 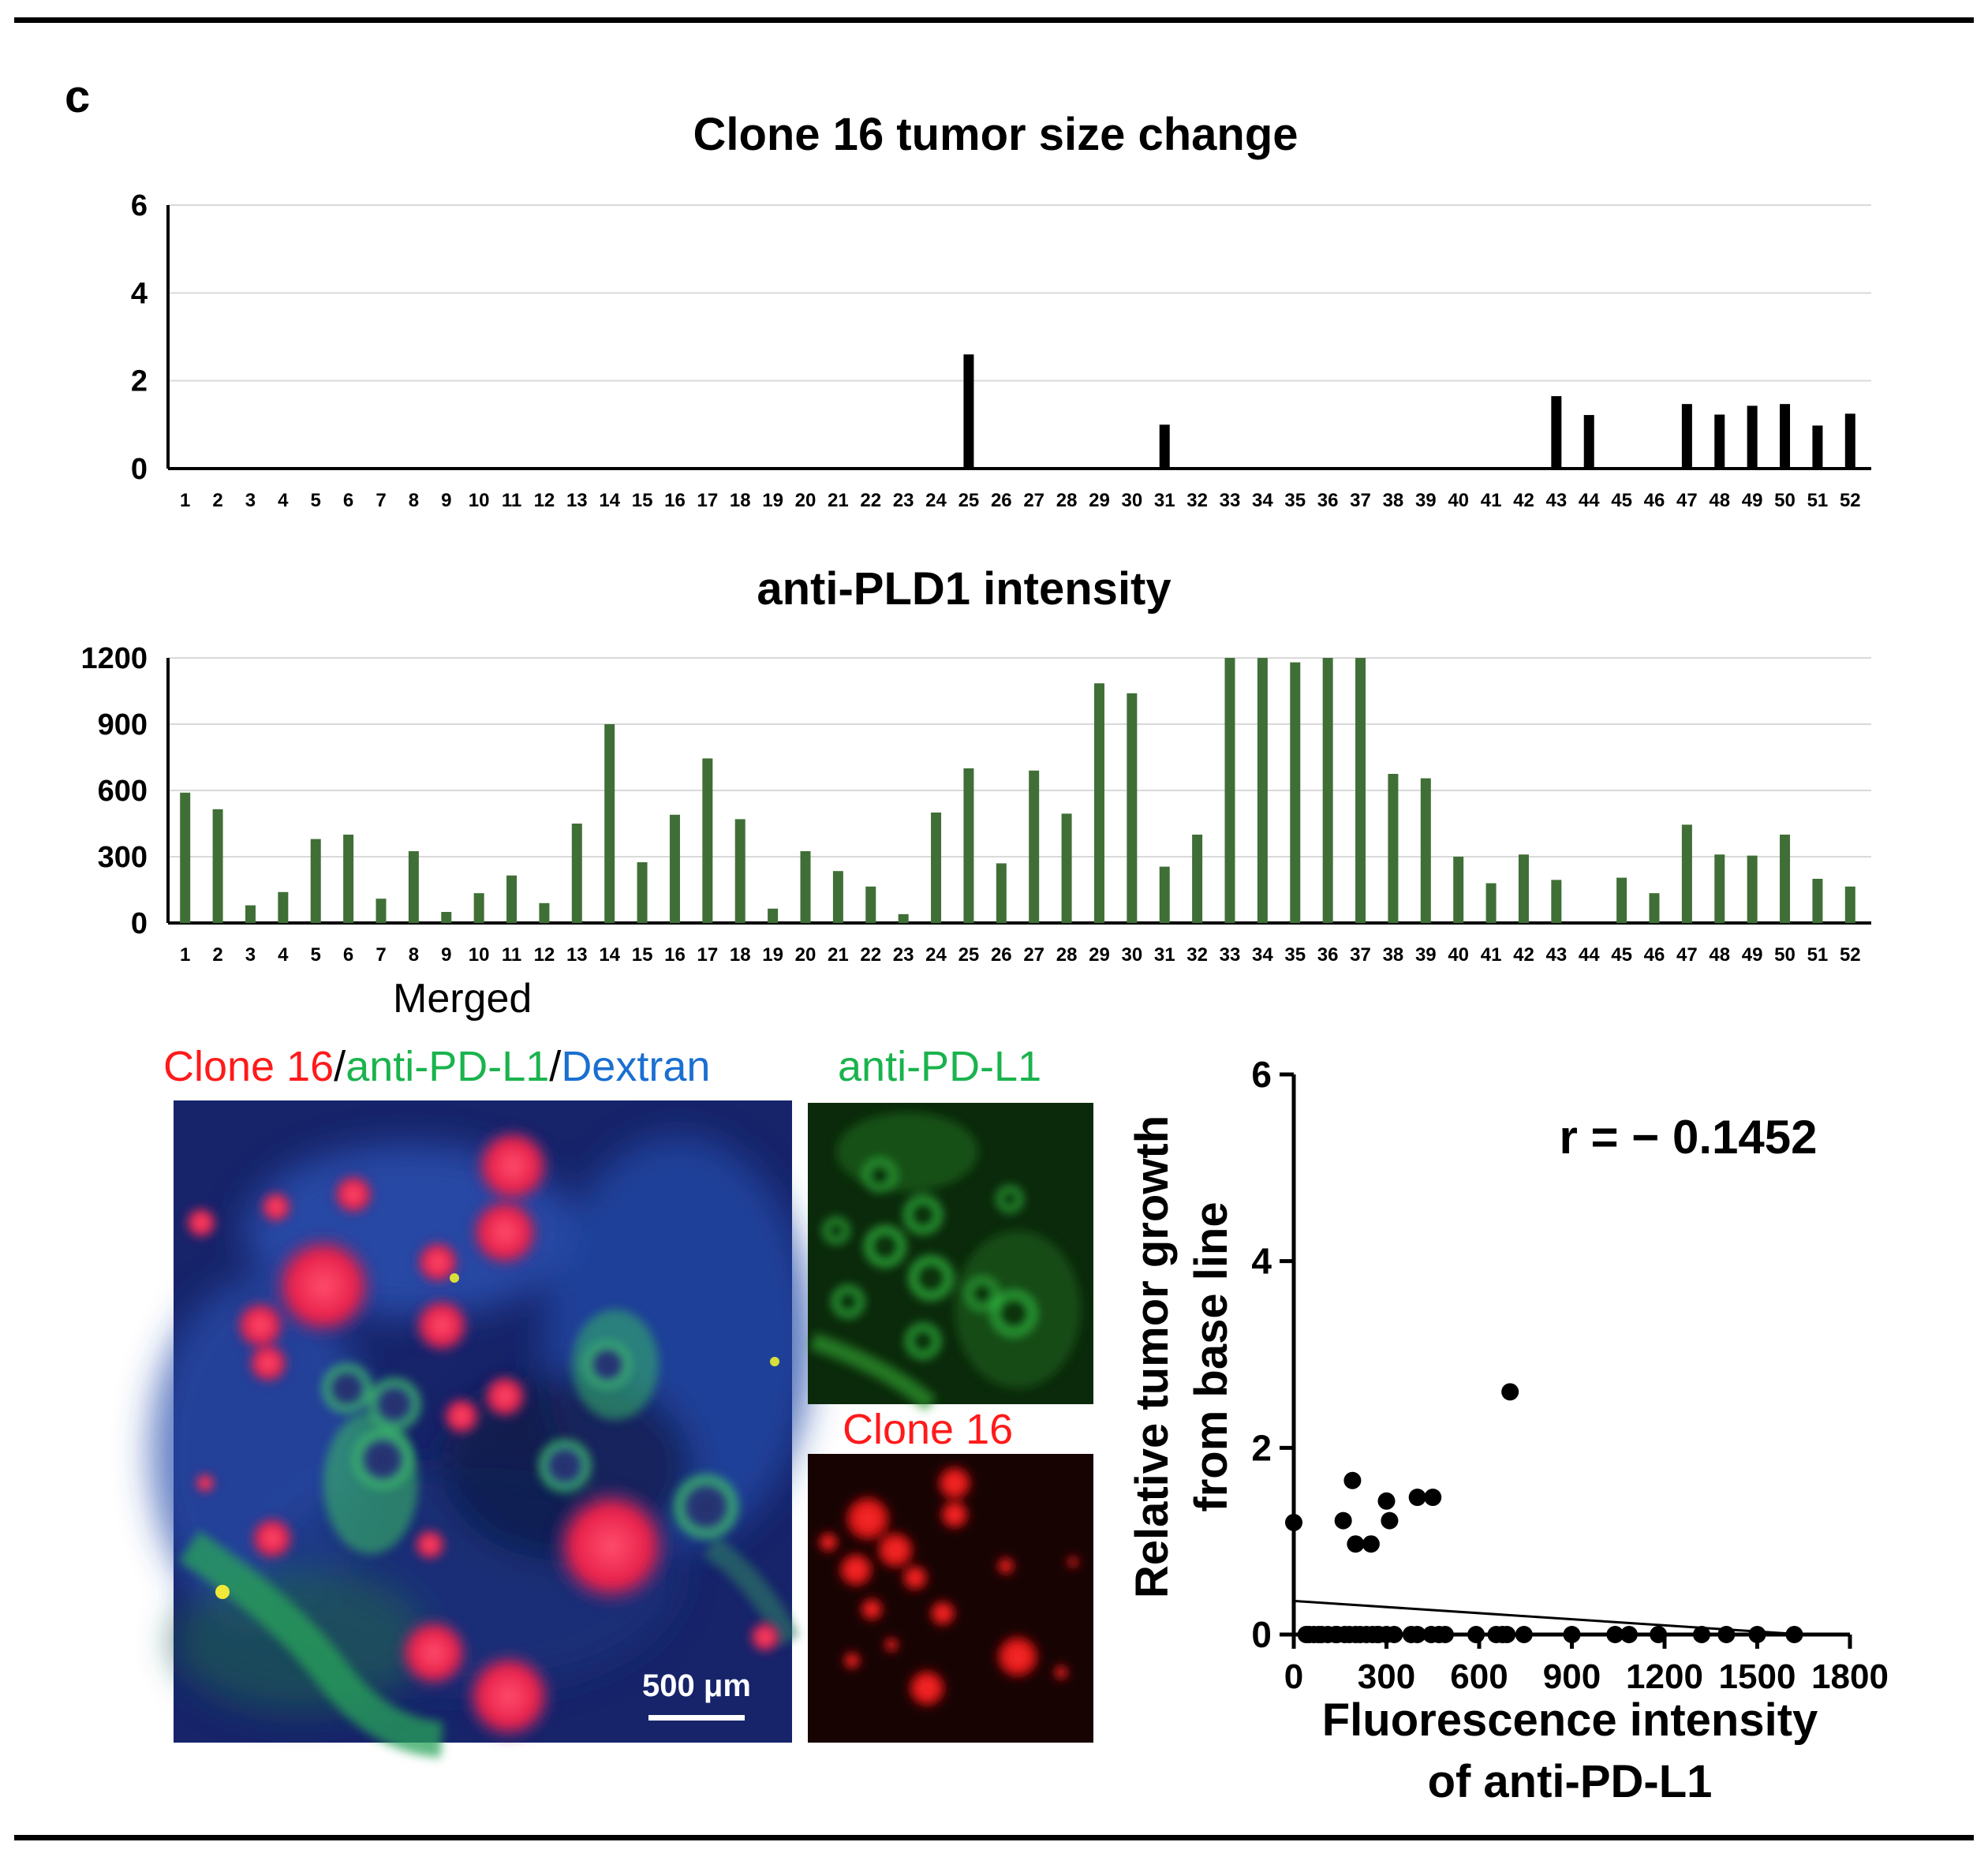 What do you see at coordinates (1197, 501) in the screenshot?
I see `x-tick-label: 32` at bounding box center [1197, 501].